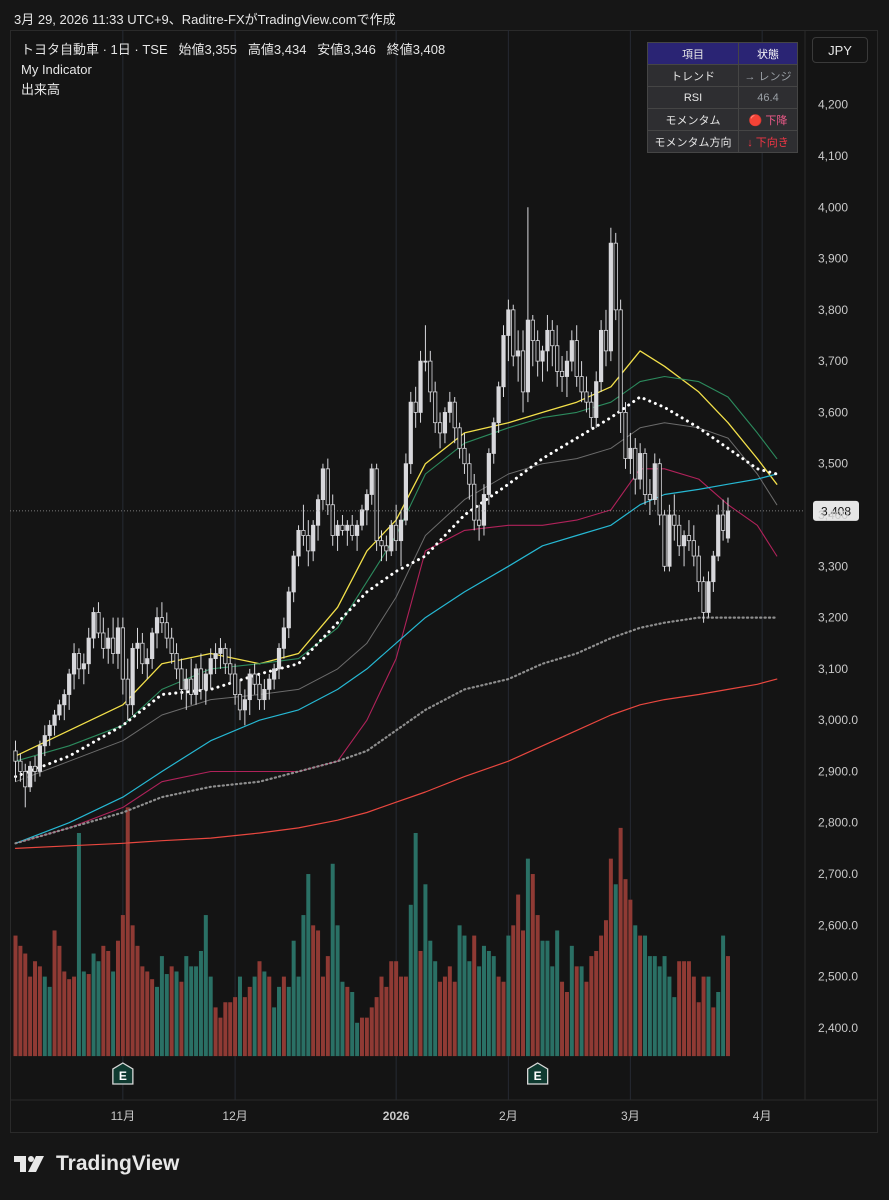  Describe the element at coordinates (56, 69) in the screenshot. I see `legend-indicator: My Indicator` at that location.